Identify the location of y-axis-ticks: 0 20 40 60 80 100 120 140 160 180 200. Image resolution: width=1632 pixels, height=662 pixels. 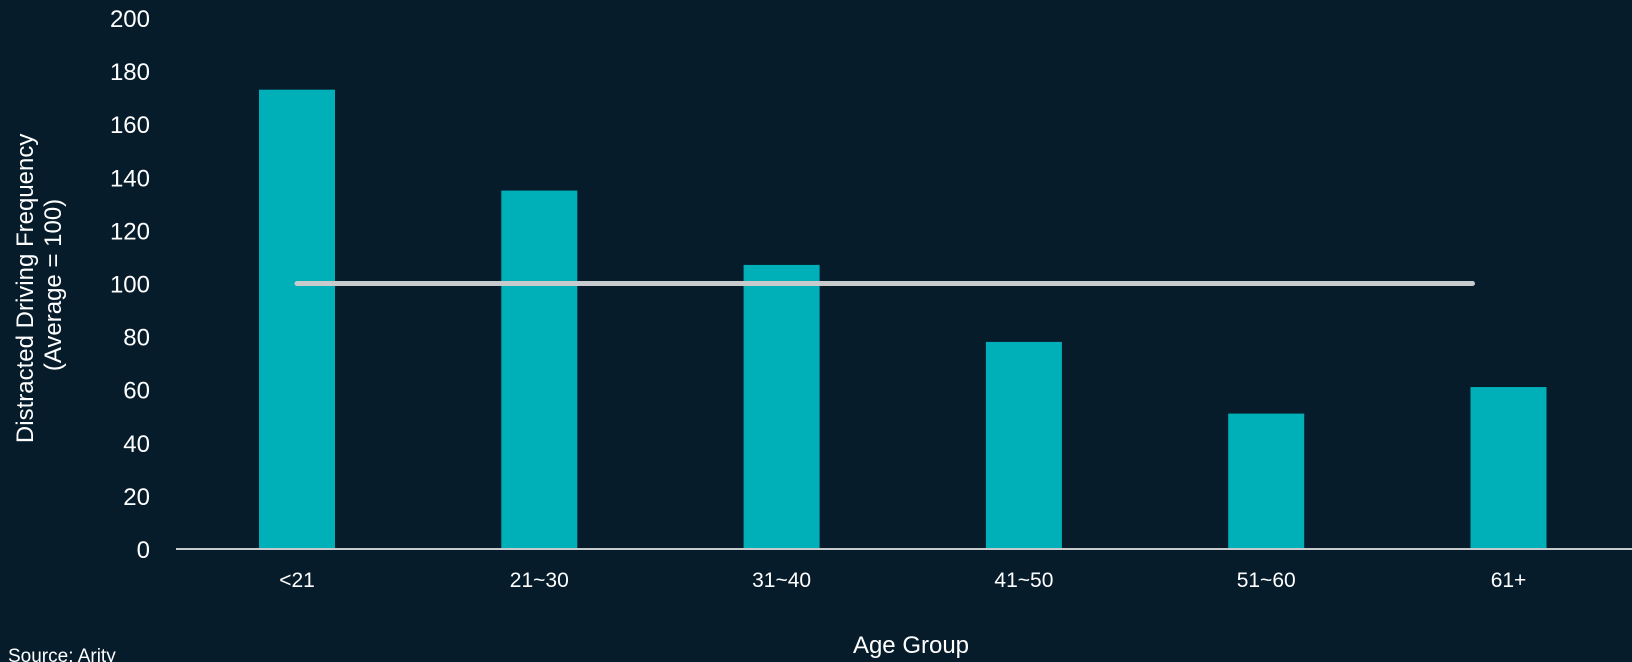
(130, 285).